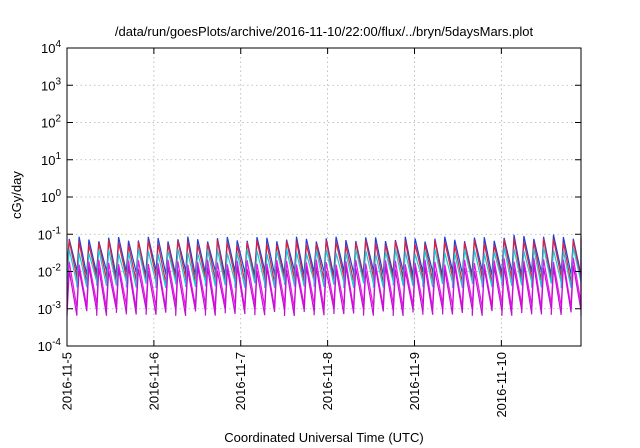 This screenshot has width=640, height=448. Describe the element at coordinates (50, 345) in the screenshot. I see `y-tick-label: 10⁻⁴` at that location.